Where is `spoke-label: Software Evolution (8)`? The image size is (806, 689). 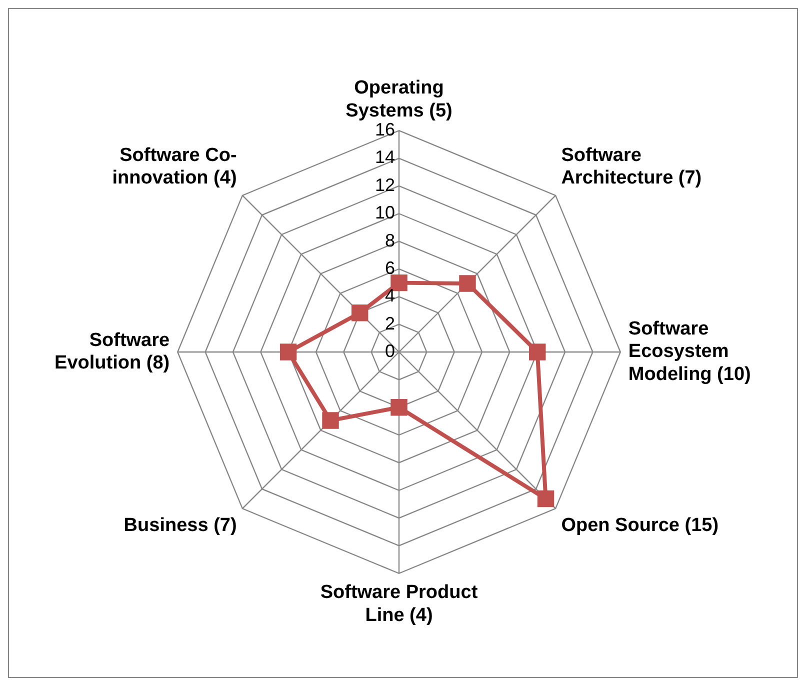
spoke-label: Software Evolution (8) is located at coordinates (112, 352).